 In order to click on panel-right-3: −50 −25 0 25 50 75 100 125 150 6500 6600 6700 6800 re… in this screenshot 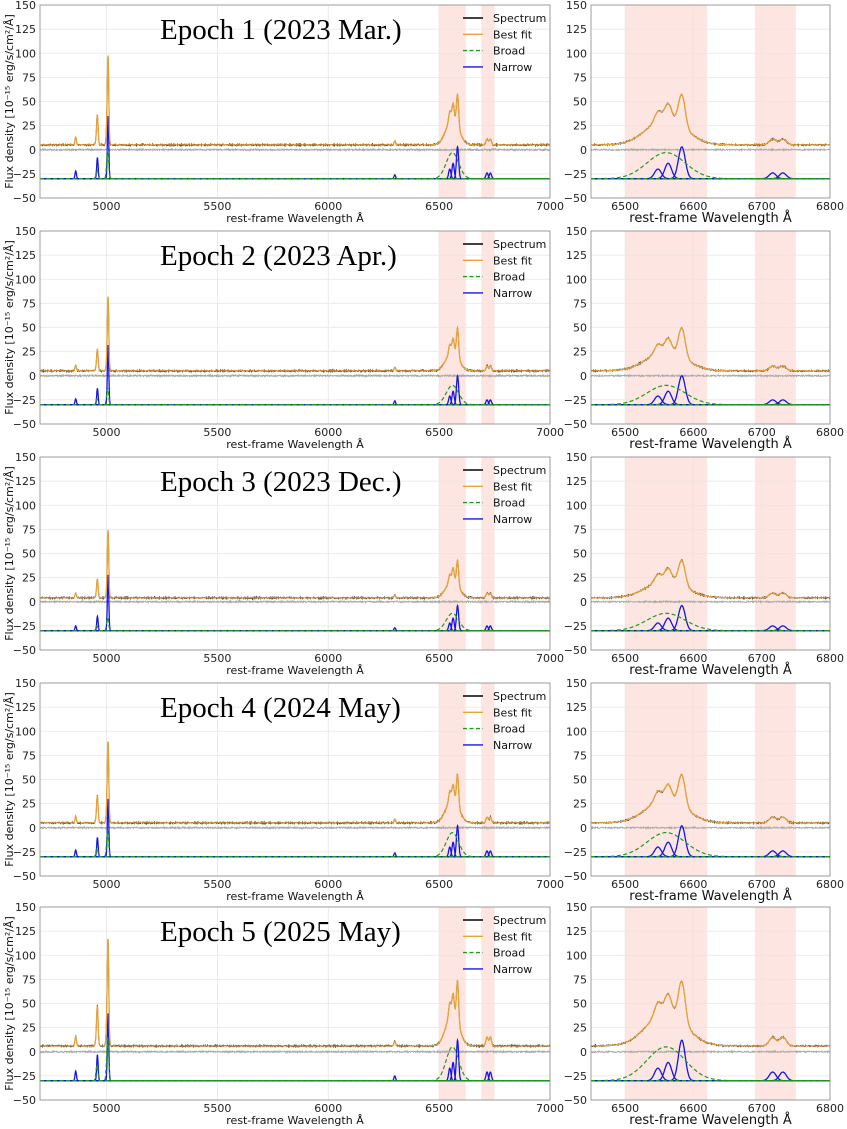, I will do `click(704, 564)`.